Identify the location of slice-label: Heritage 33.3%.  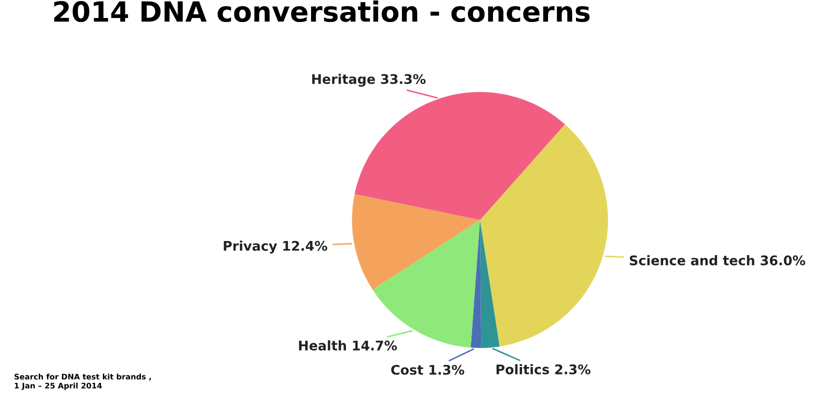
(369, 80).